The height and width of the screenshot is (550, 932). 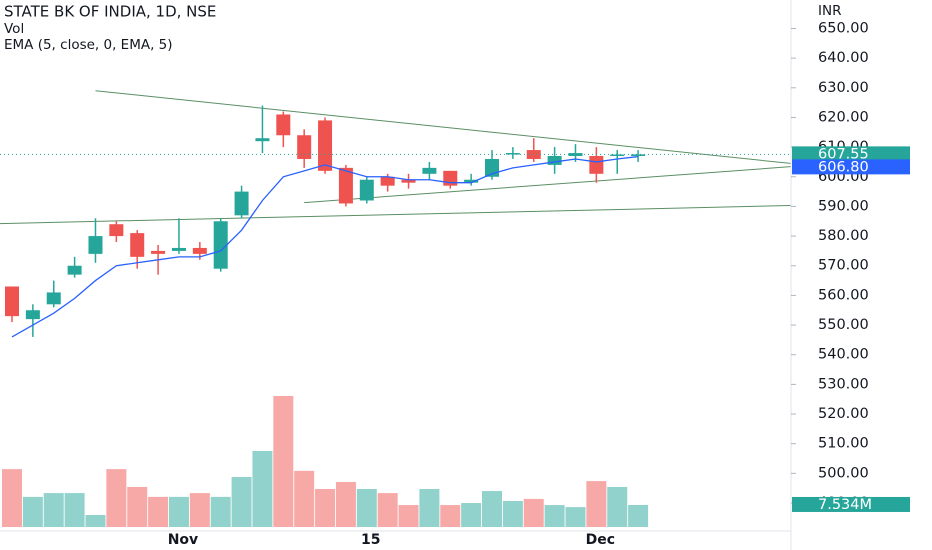 What do you see at coordinates (845, 505) in the screenshot?
I see `volume-tag-label: 7.534M` at bounding box center [845, 505].